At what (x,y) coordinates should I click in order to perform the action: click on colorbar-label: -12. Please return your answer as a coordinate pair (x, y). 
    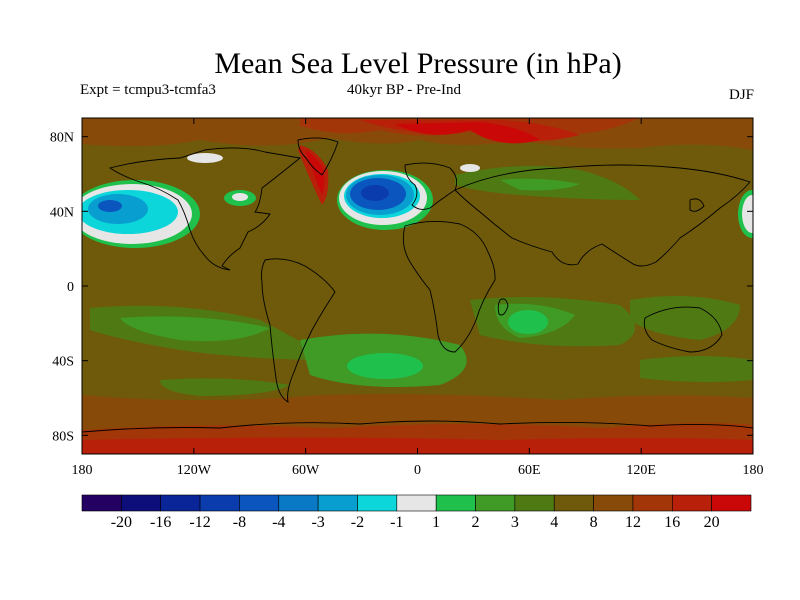
    Looking at the image, I should click on (199, 522).